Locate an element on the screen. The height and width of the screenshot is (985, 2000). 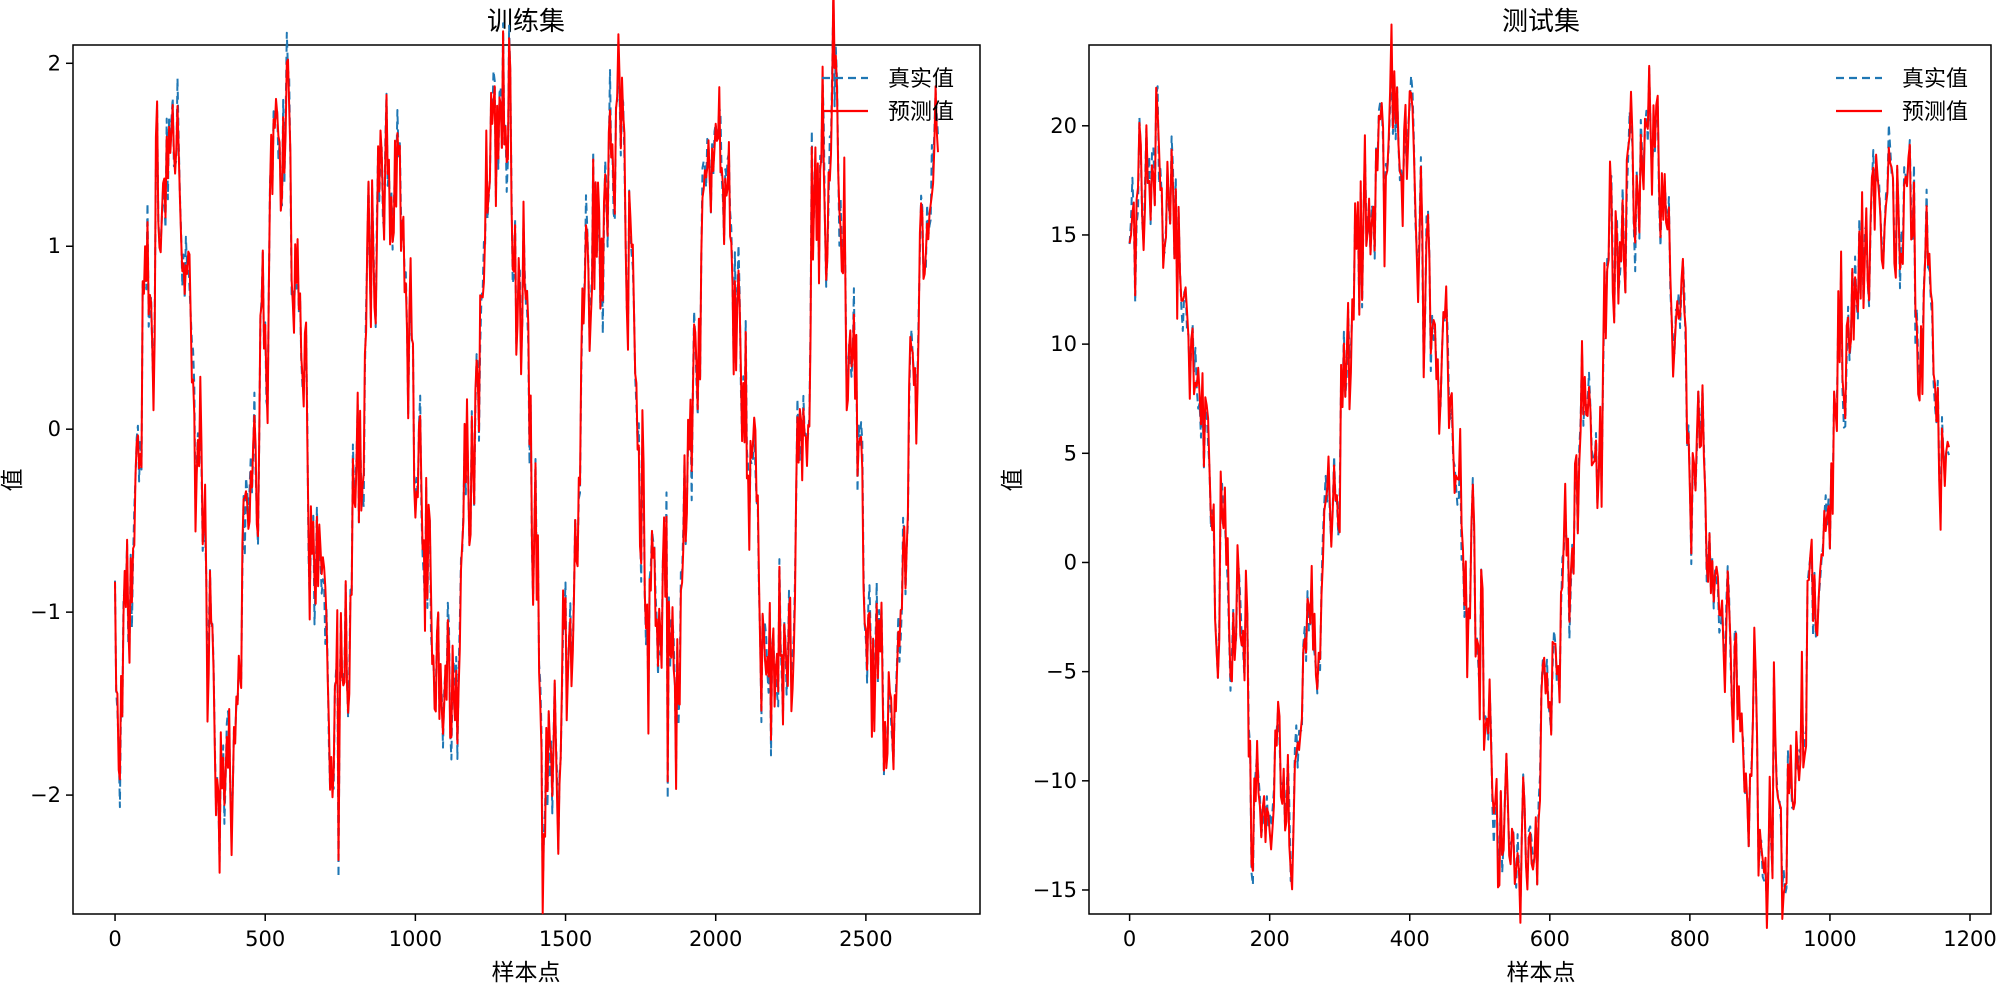
y-axis-ticks: −15 −10 −5 0 5 10 15 20 is located at coordinates (1061, 508).